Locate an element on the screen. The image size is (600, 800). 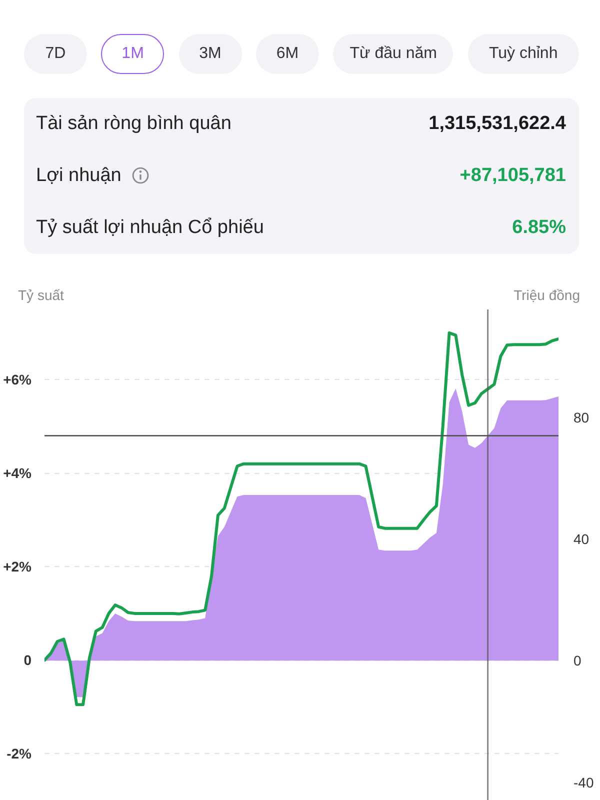
category-label: 3M is located at coordinates (210, 54).